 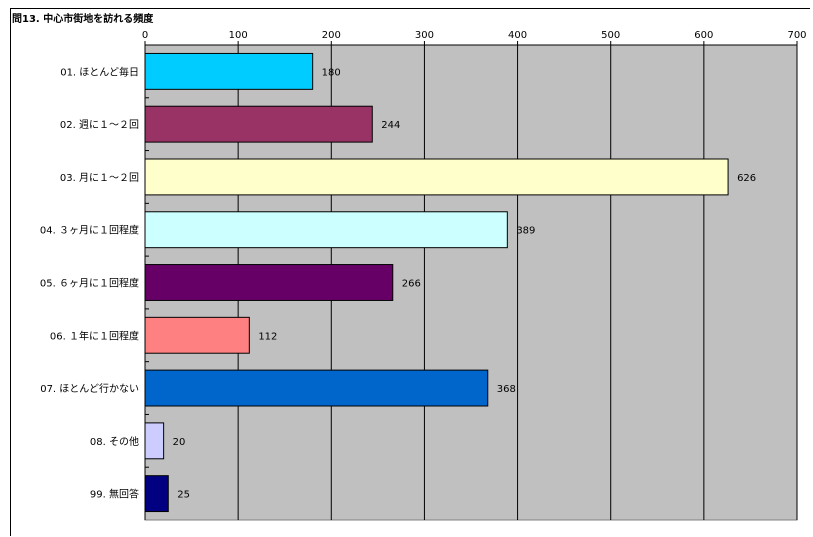 What do you see at coordinates (703, 35) in the screenshot?
I see `x-tick-label: 600` at bounding box center [703, 35].